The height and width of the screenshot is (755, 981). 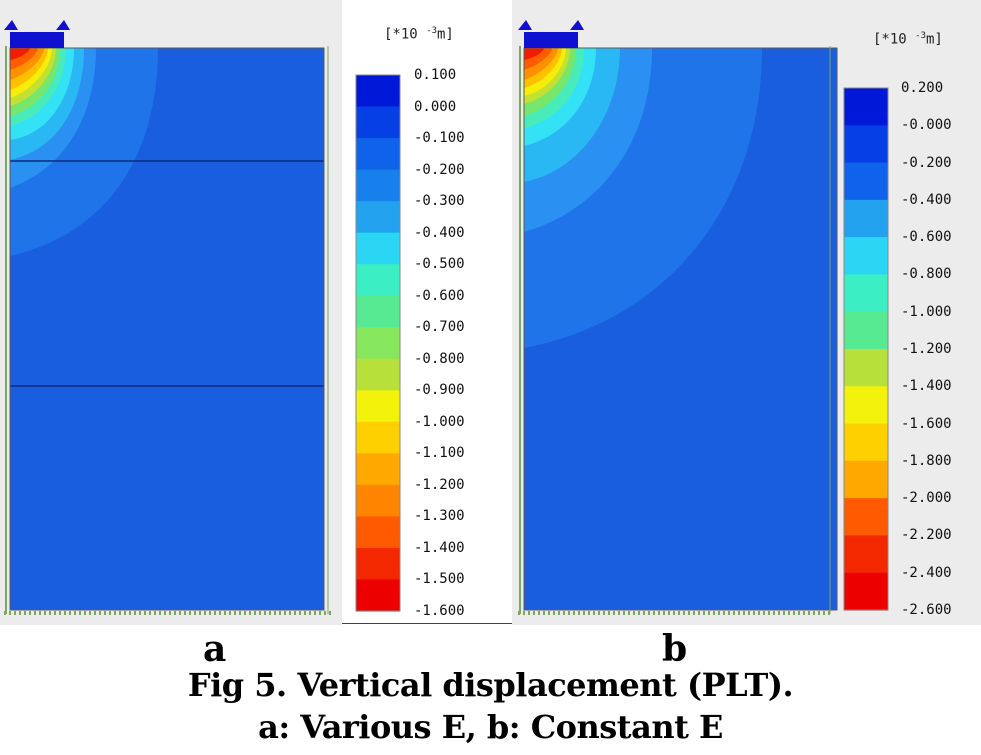 I want to click on displacement-contours-b, so click(x=643, y=198).